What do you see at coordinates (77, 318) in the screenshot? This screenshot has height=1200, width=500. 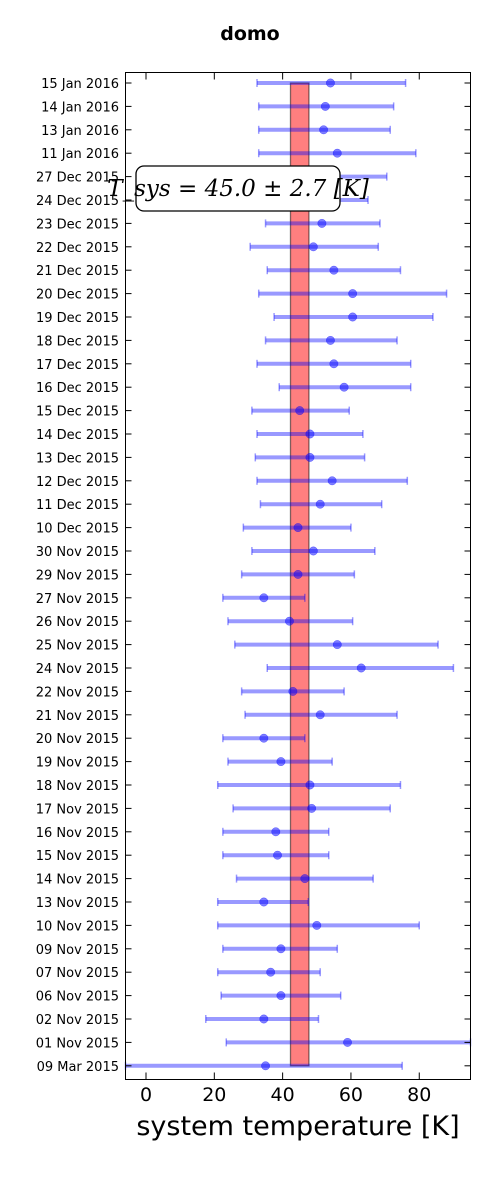 I see `y-tick-label: 19 Dec 2015` at bounding box center [77, 318].